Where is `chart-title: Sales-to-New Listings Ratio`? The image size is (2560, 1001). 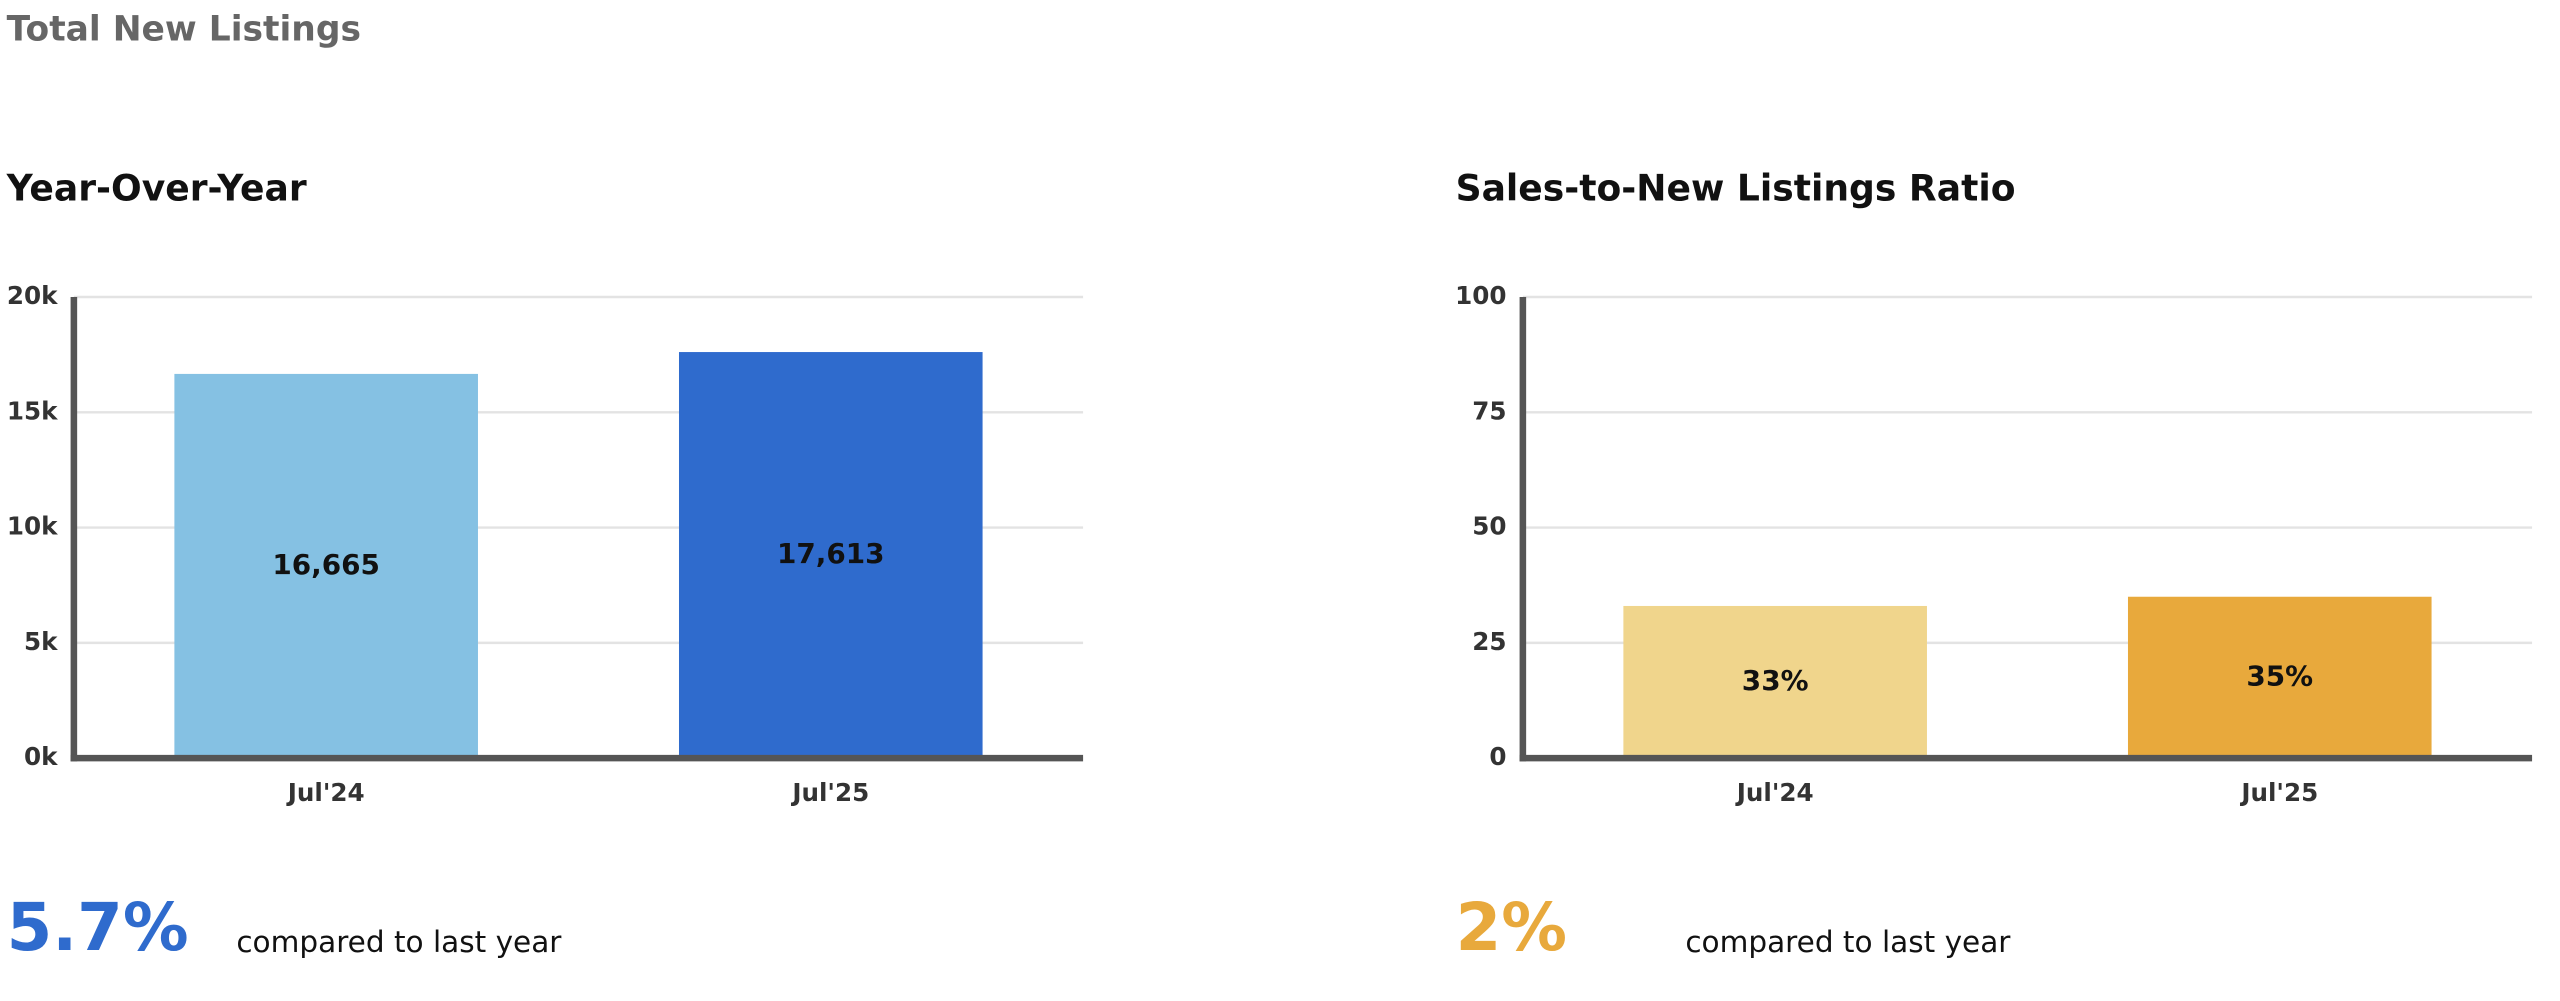 chart-title: Sales-to-New Listings Ratio is located at coordinates (1736, 187).